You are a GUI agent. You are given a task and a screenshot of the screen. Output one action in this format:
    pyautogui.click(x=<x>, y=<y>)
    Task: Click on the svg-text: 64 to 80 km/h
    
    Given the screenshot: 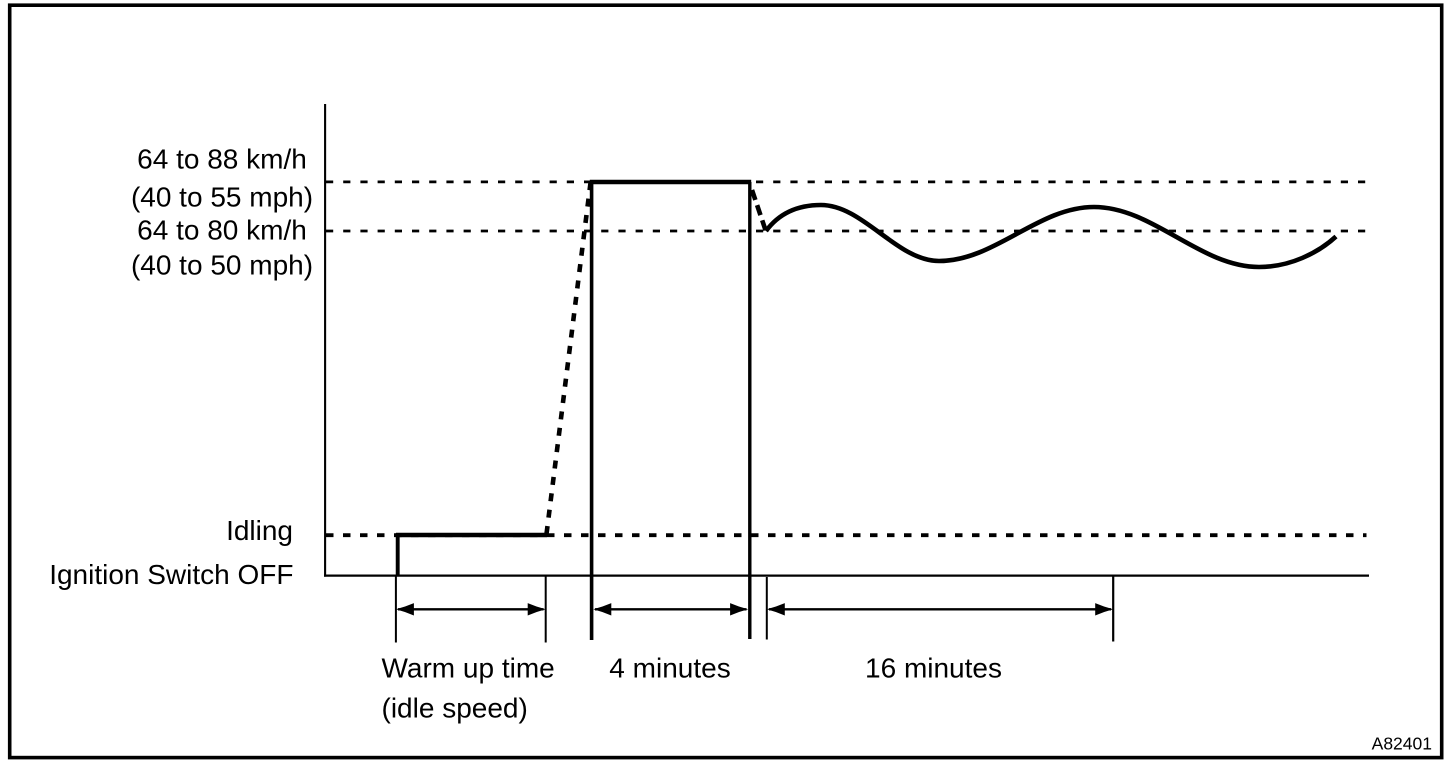 What is the action you would take?
    pyautogui.click(x=222, y=230)
    